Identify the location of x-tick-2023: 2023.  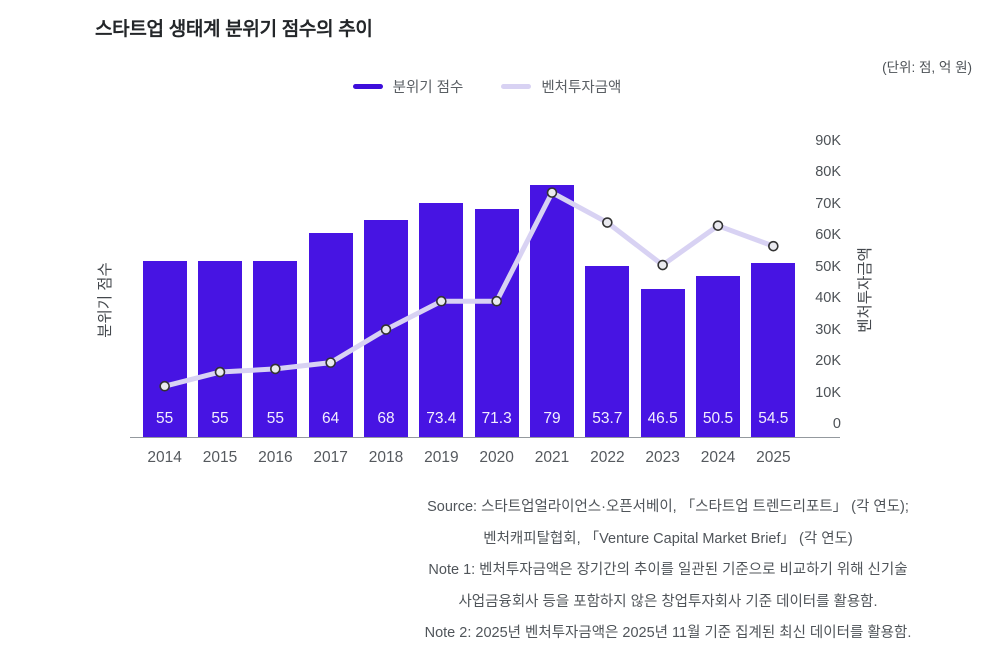
(662, 457).